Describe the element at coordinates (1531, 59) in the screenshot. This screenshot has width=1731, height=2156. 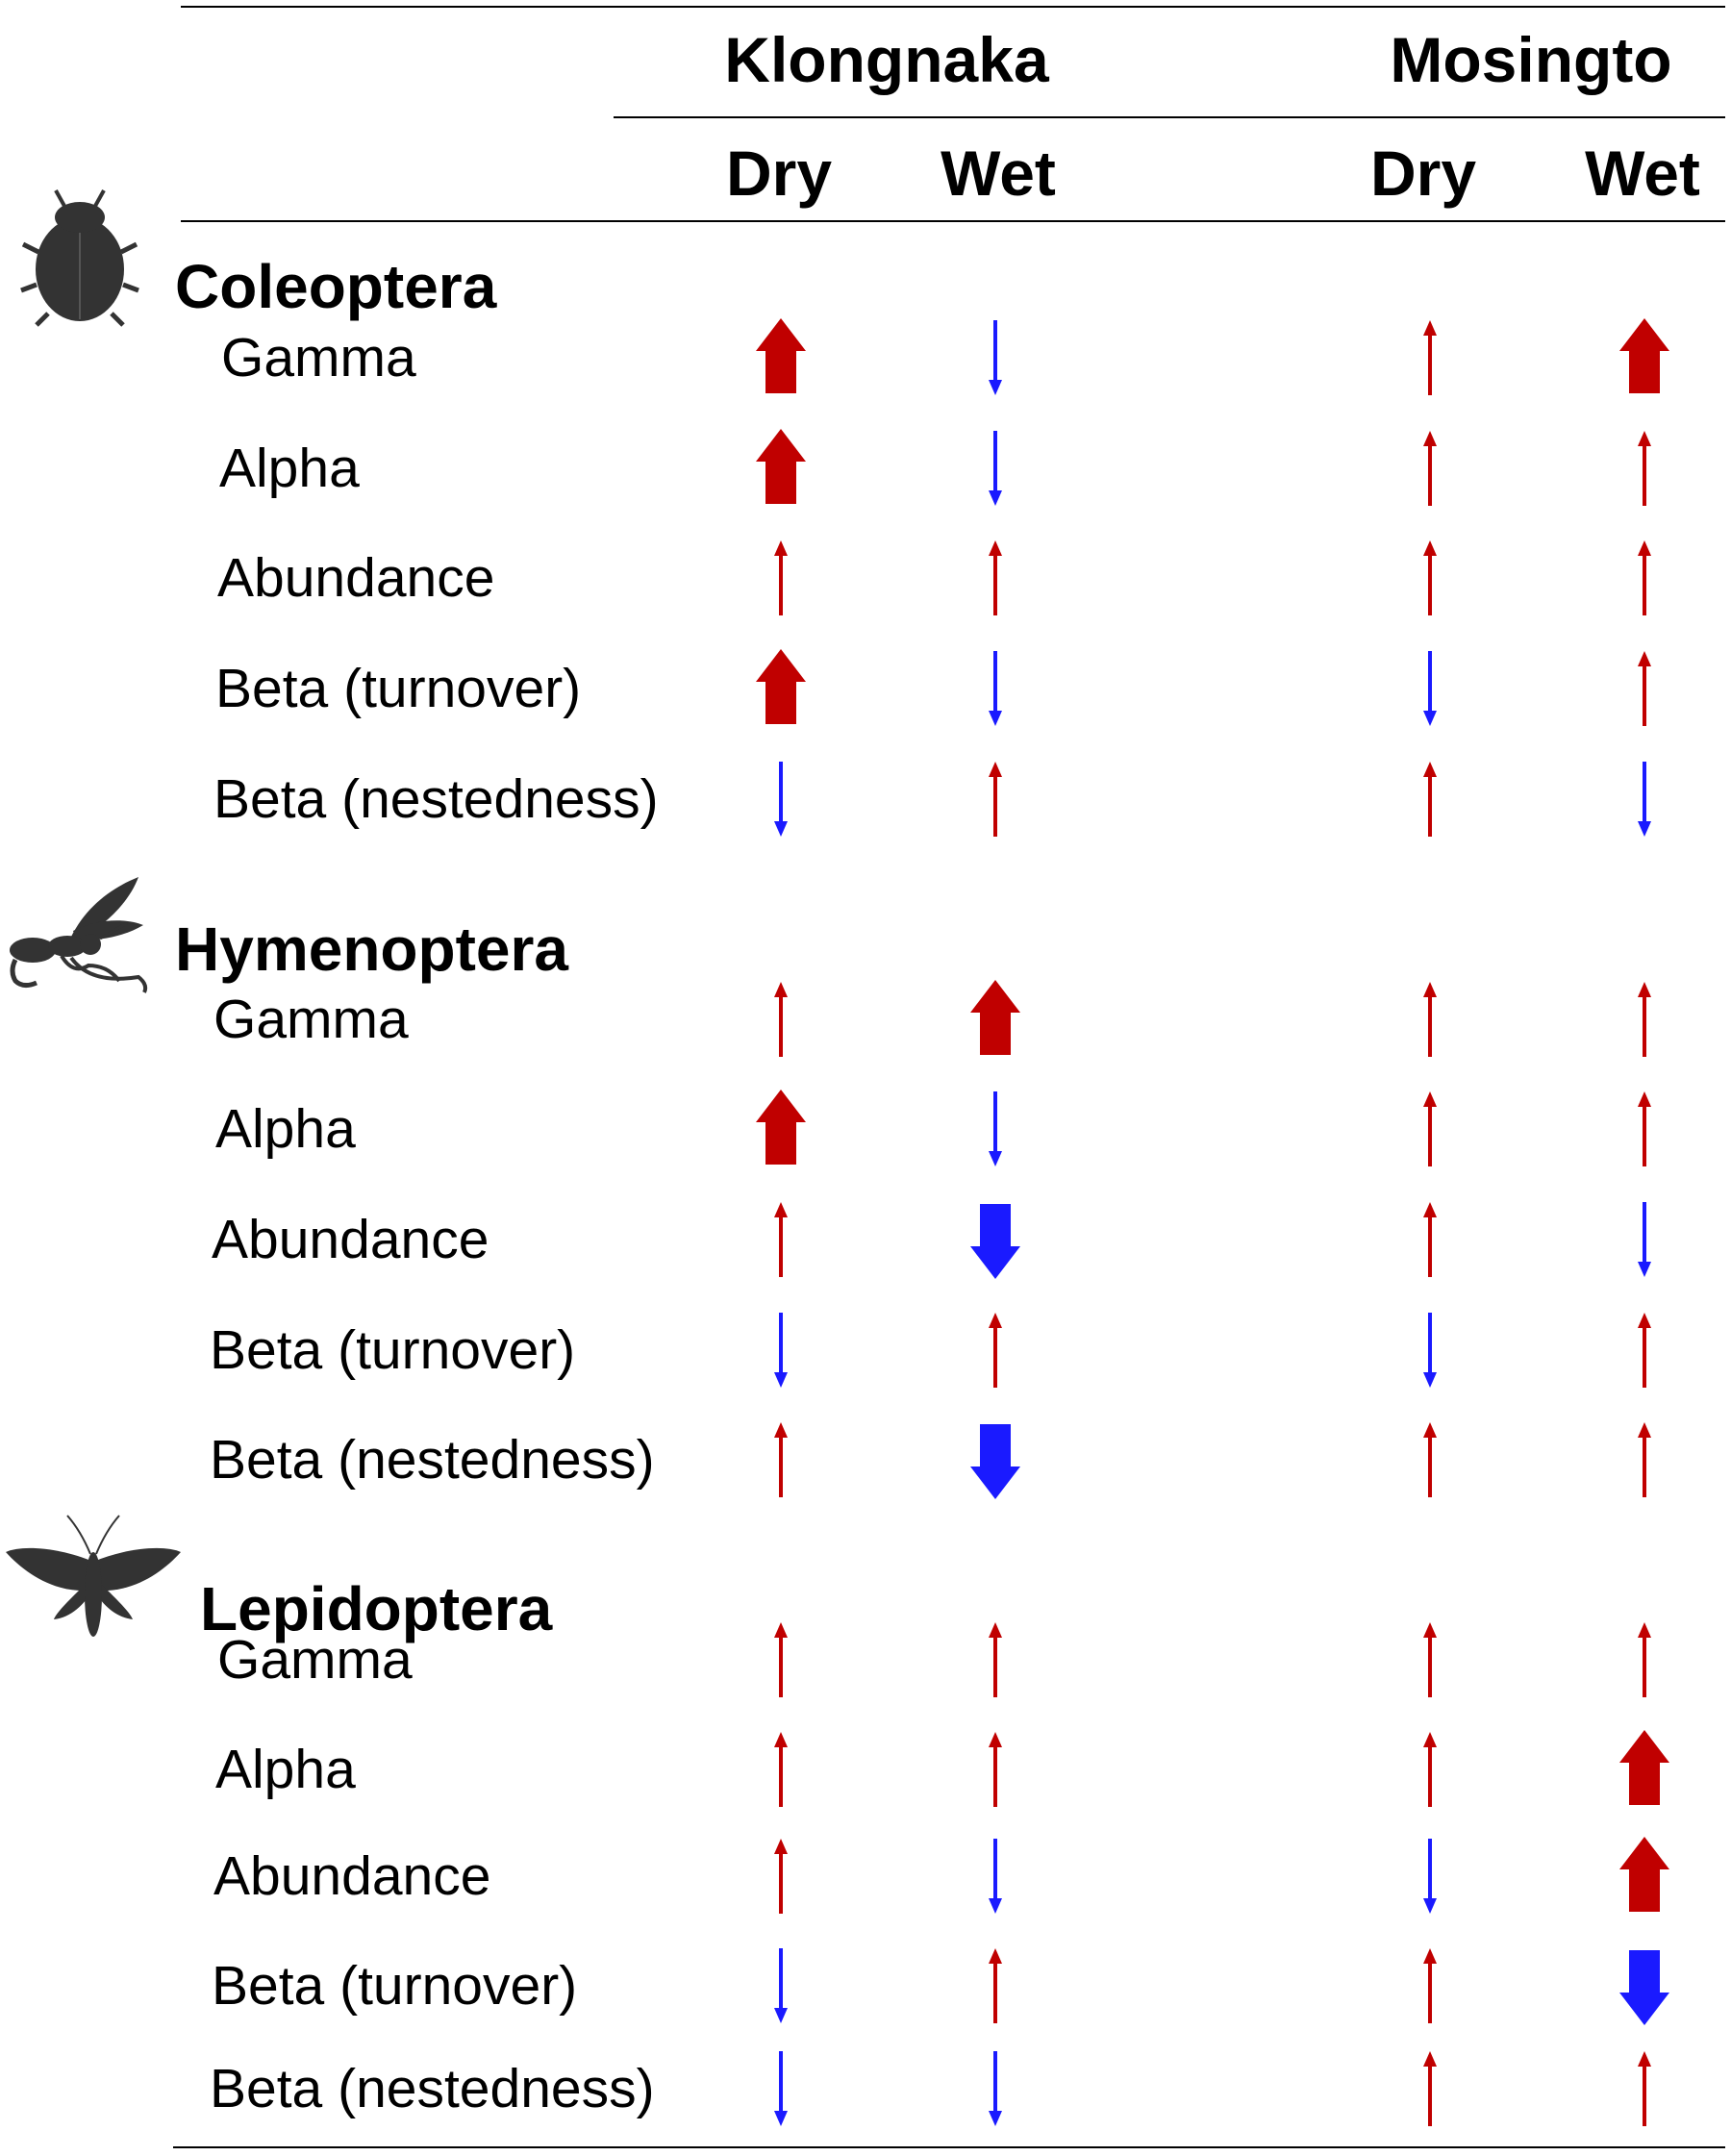
I see `site-header-mosingto: Mosingto` at that location.